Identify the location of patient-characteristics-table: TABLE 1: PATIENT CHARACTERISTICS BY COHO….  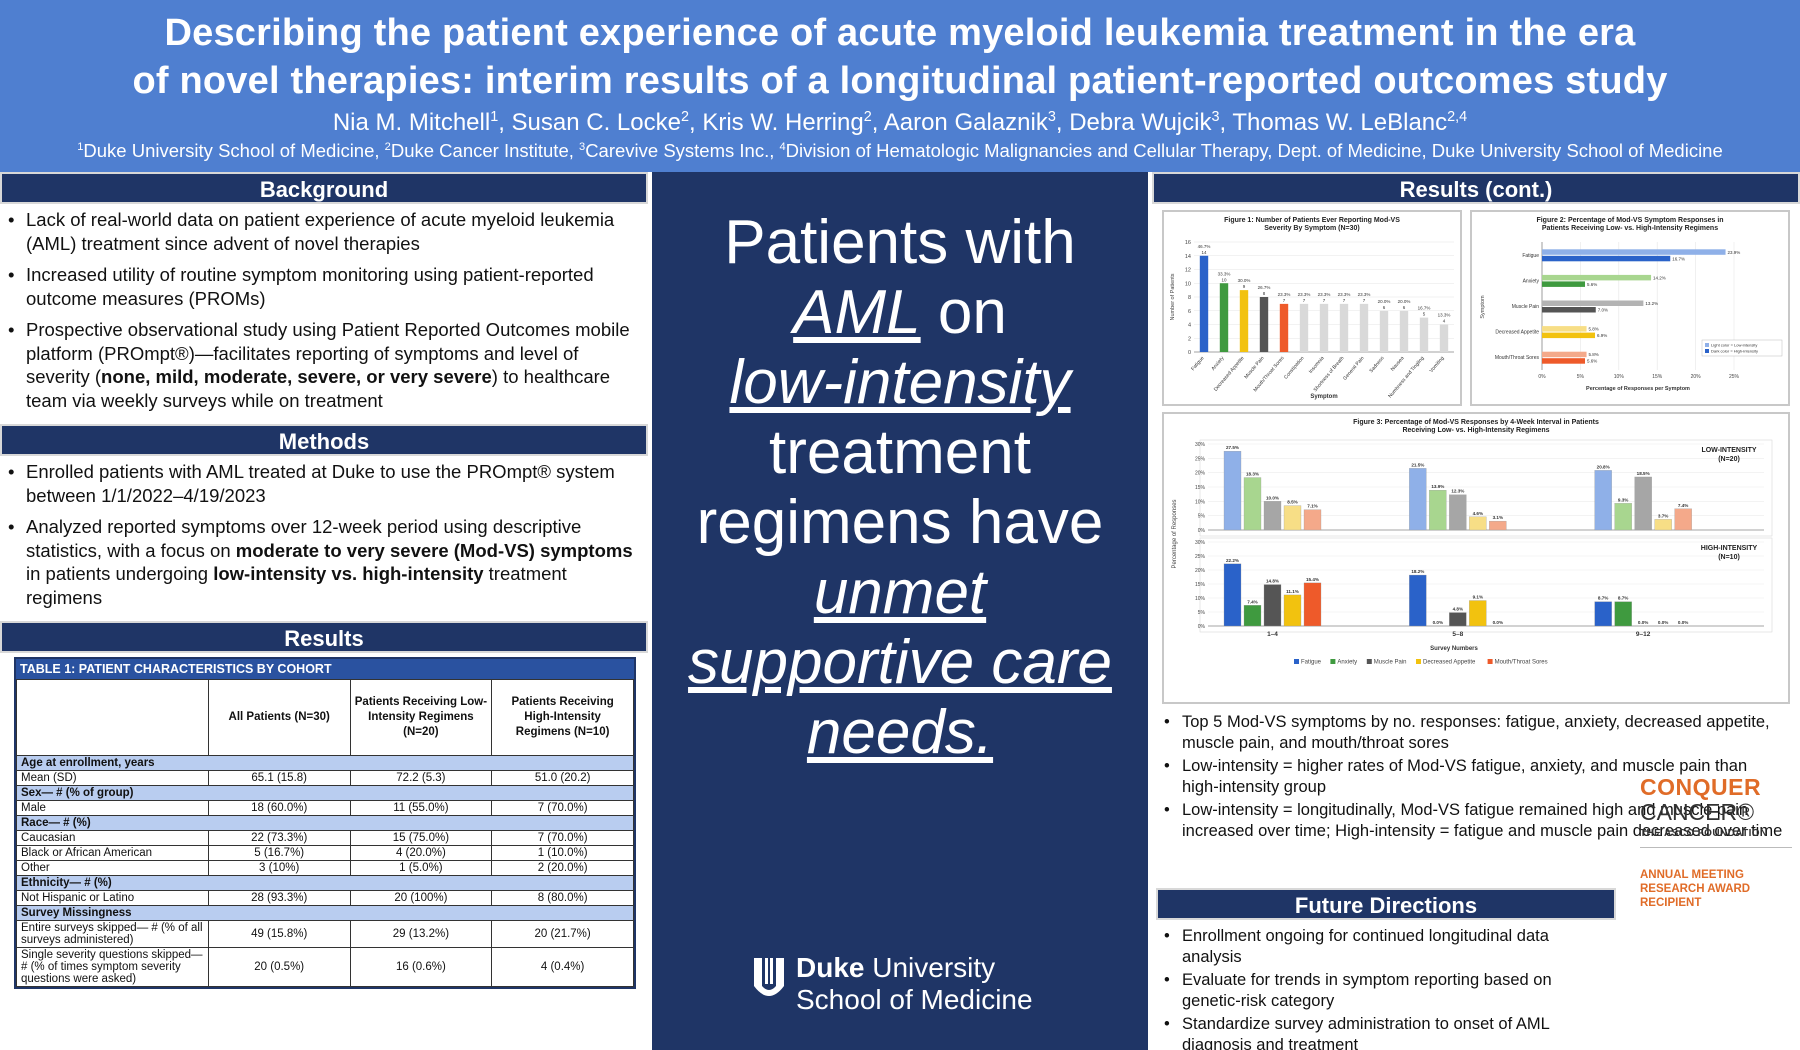
(325, 823).